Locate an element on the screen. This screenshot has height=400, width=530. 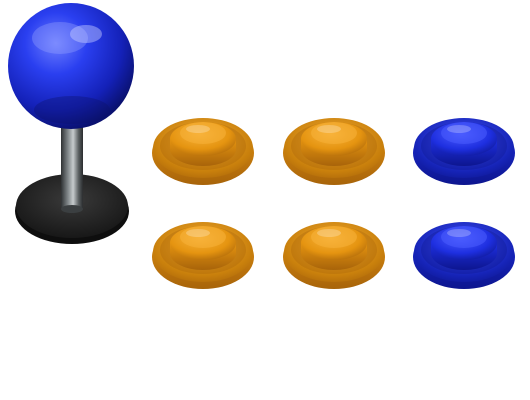
joystick-ball-top is located at coordinates (71, 66).